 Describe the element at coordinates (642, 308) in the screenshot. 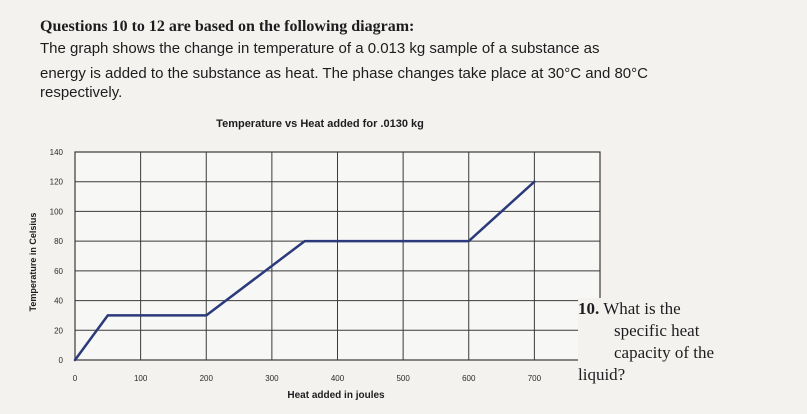

I see `question-line-1: What is the` at that location.